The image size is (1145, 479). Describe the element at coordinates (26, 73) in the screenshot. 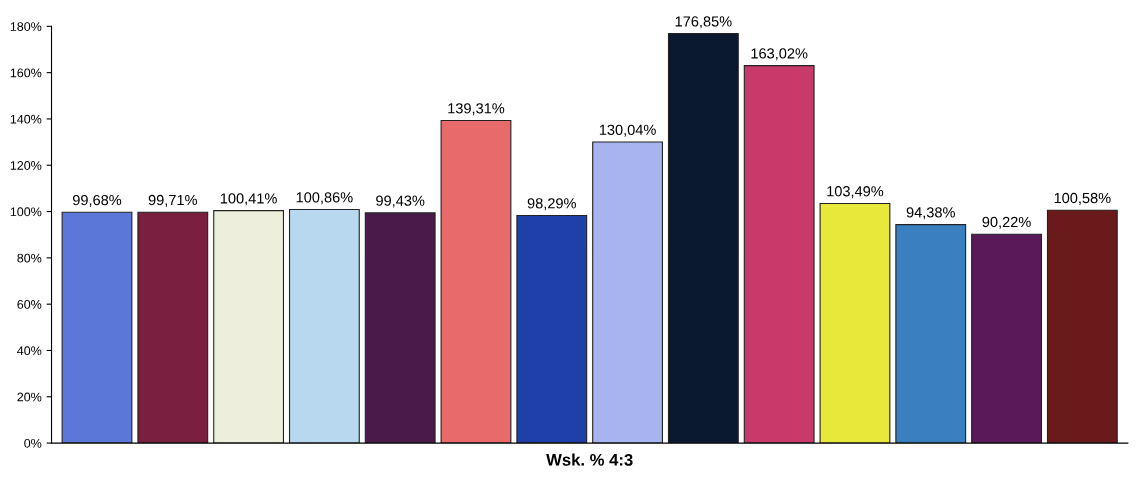

I see `y-tick-label: 160%` at that location.